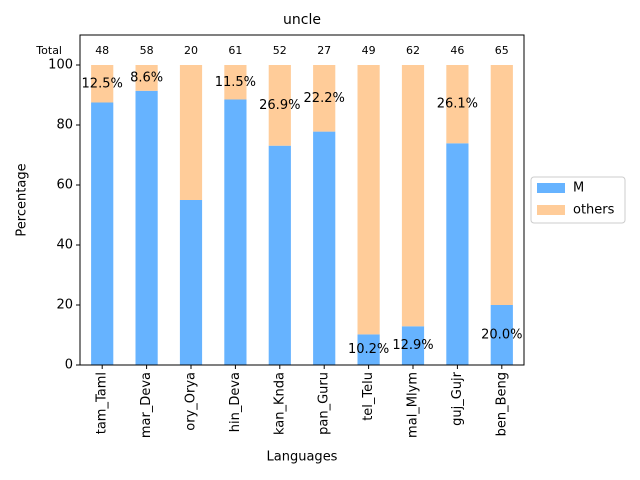  I want to click on total-label: 52, so click(280, 50).